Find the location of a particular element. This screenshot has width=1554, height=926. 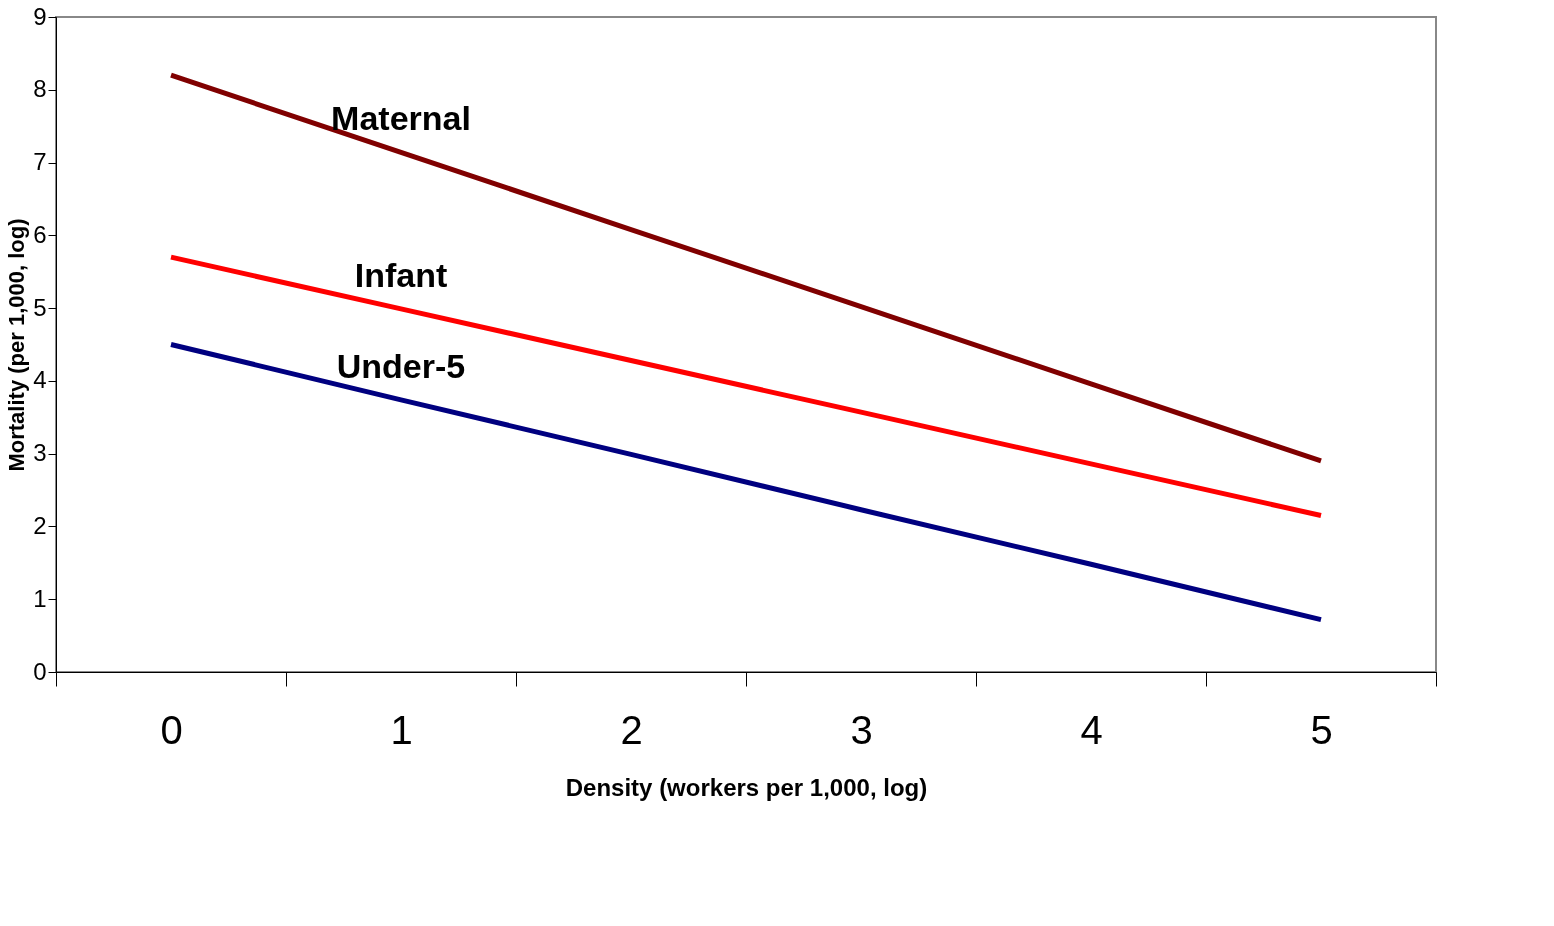

y-axis-title: Mortality (per 1,000, log) is located at coordinates (17, 345).